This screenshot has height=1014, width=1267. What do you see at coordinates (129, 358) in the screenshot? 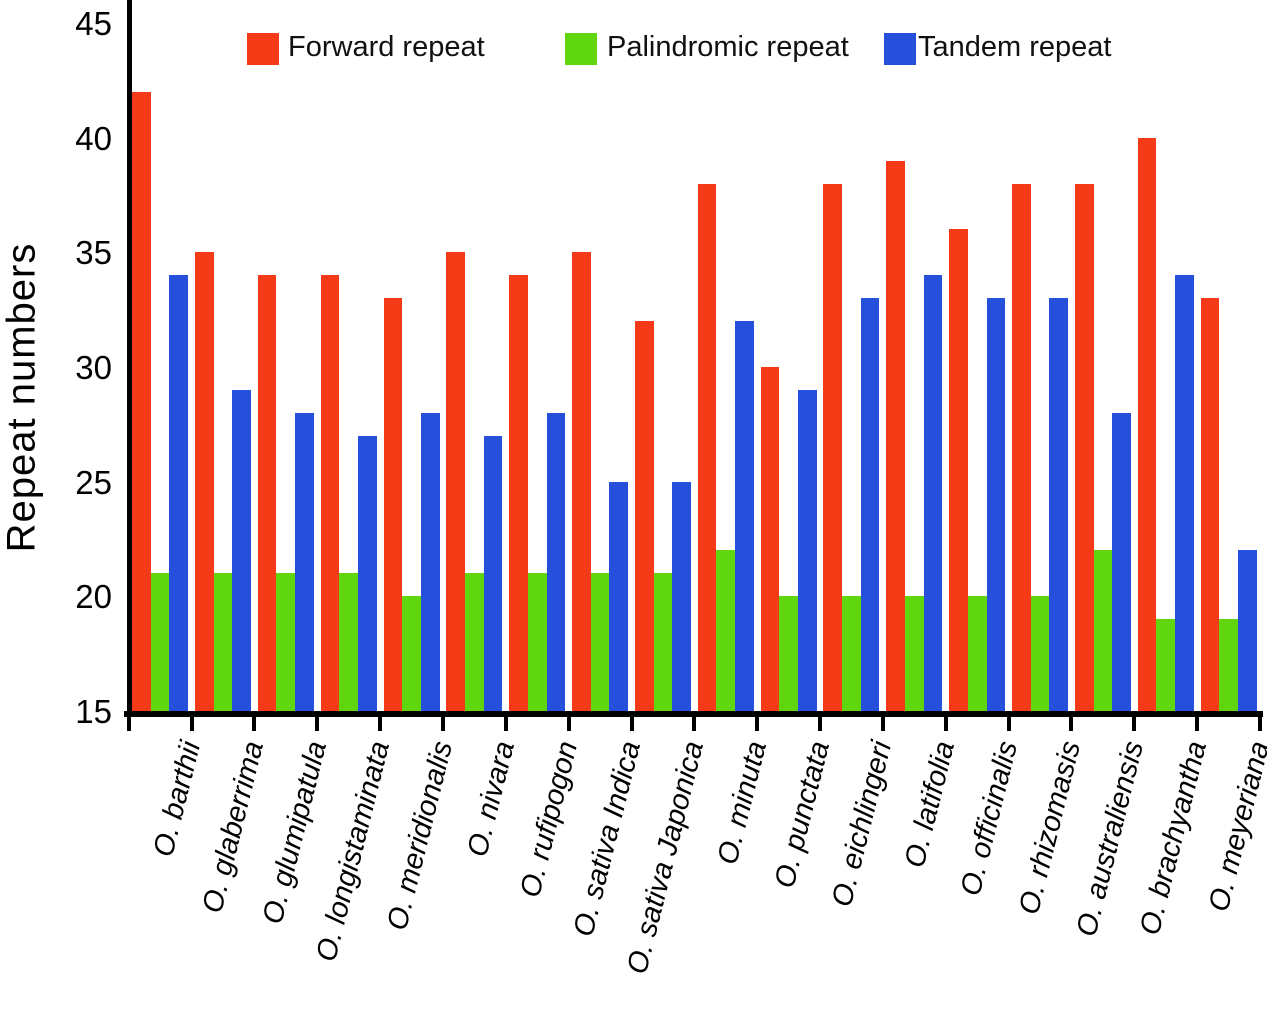
I see `y-axis-line` at bounding box center [129, 358].